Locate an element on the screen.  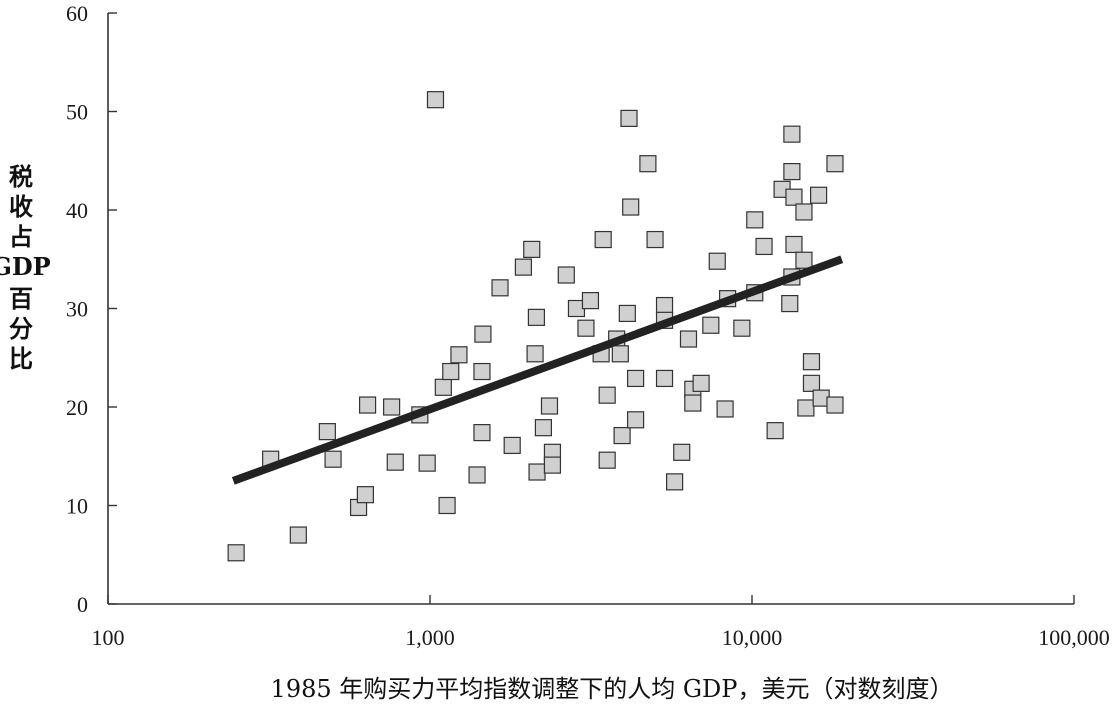
y-tick-label: 0 is located at coordinates (82, 604).